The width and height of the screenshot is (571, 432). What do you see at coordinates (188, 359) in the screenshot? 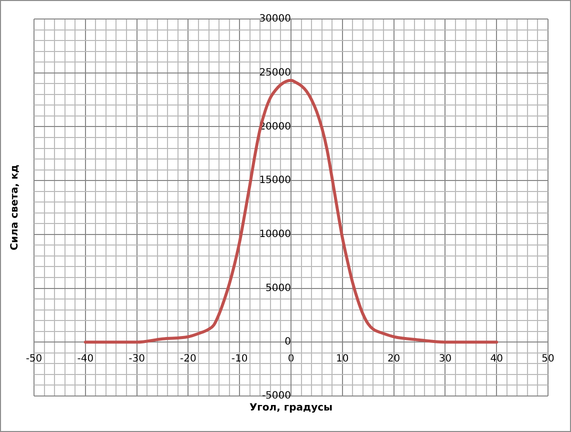
I see `x-tick-label: -20` at bounding box center [188, 359].